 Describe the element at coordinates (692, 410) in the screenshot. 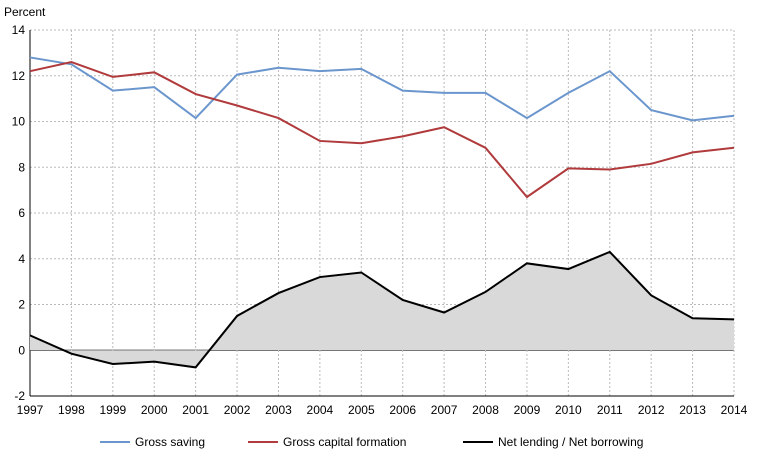

I see `x-tick-label: 2013` at that location.